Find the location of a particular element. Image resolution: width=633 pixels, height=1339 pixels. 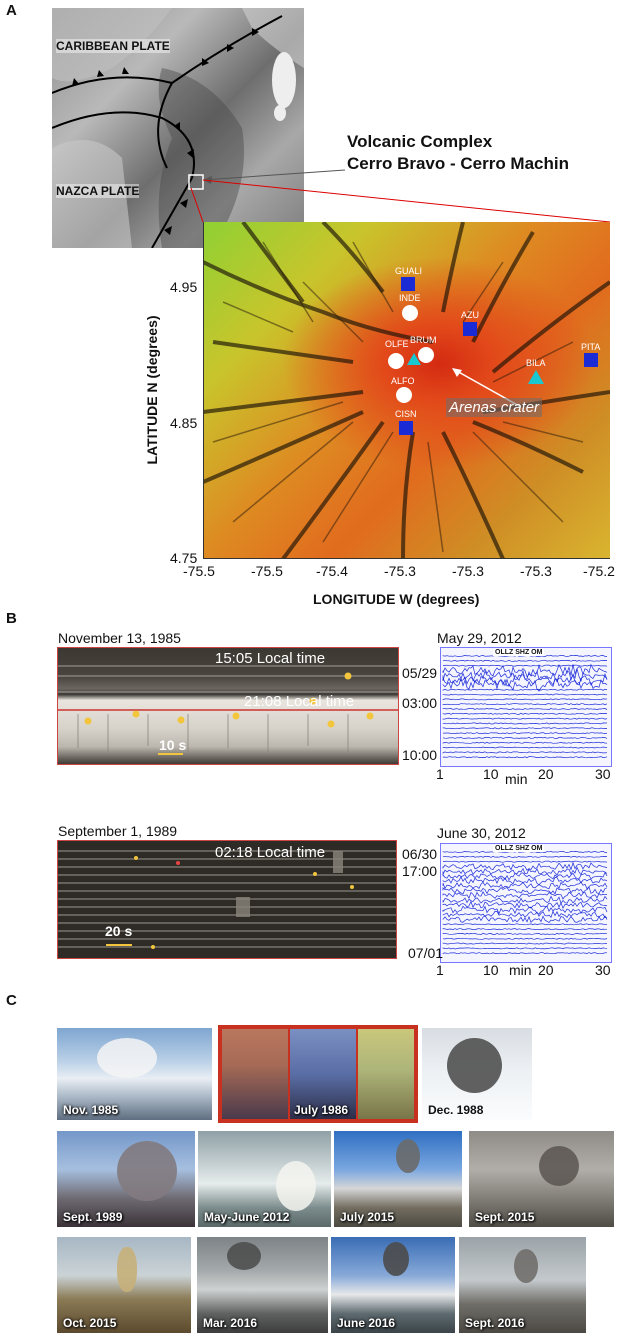

photo-june-2016: June 2016 is located at coordinates (393, 1285).